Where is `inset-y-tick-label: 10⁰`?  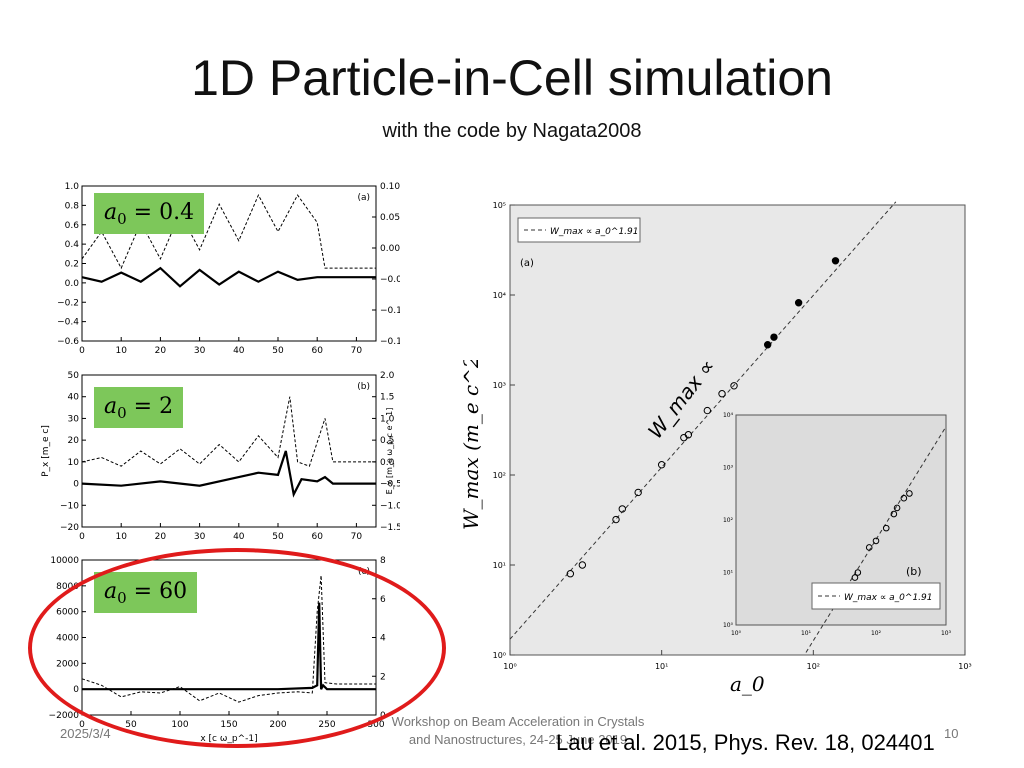 inset-y-tick-label: 10⁰ is located at coordinates (728, 625).